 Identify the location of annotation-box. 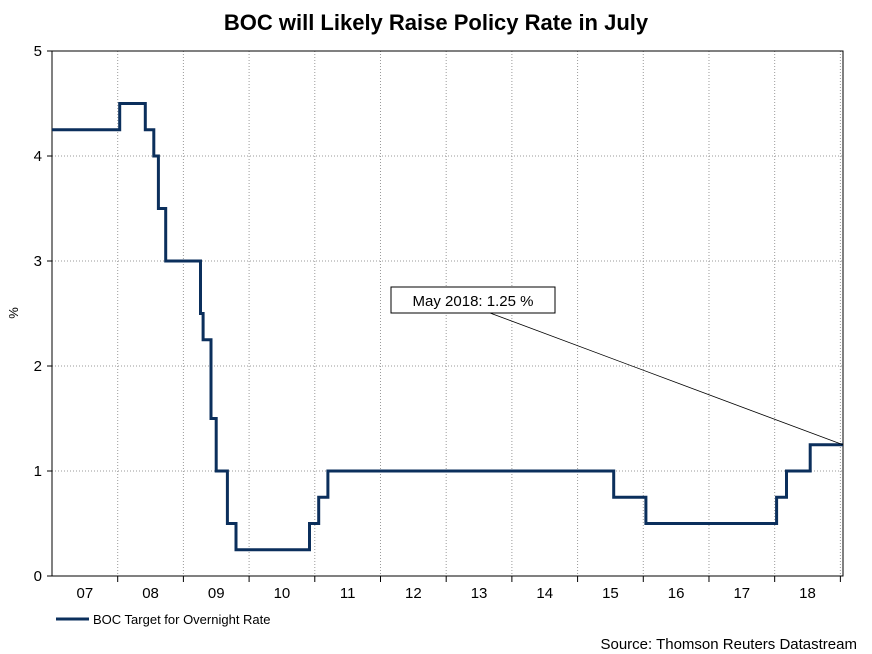
(473, 300).